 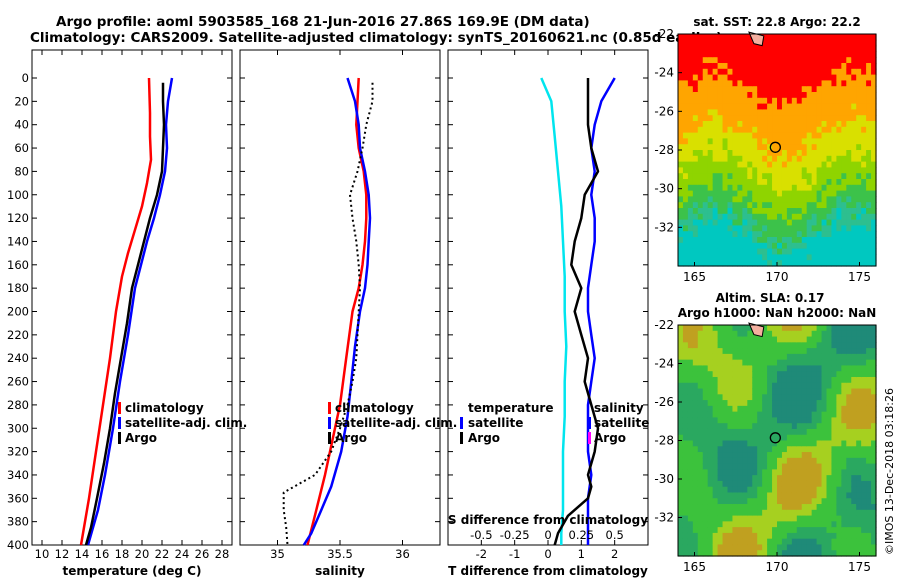 I want to click on x-axis-label: temperature (deg C), so click(x=132, y=571).